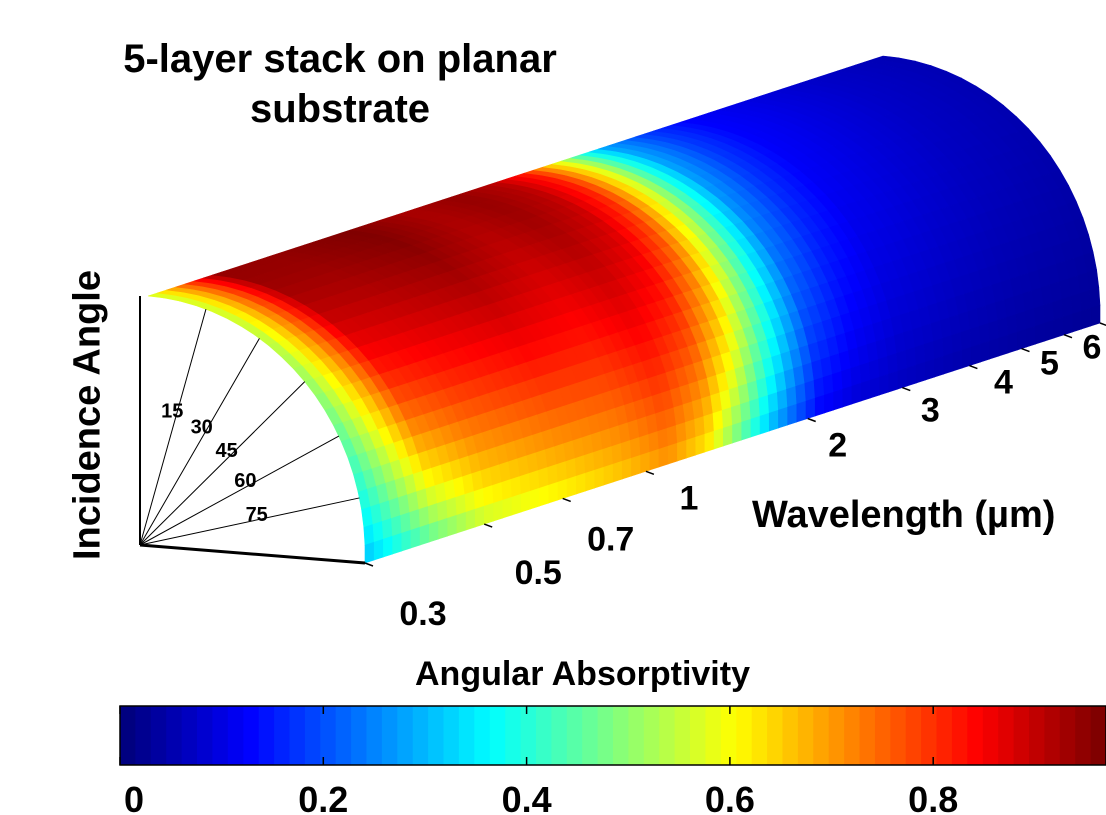 This screenshot has height=815, width=1106. Describe the element at coordinates (222, 463) in the screenshot. I see `angle-spoke` at that location.